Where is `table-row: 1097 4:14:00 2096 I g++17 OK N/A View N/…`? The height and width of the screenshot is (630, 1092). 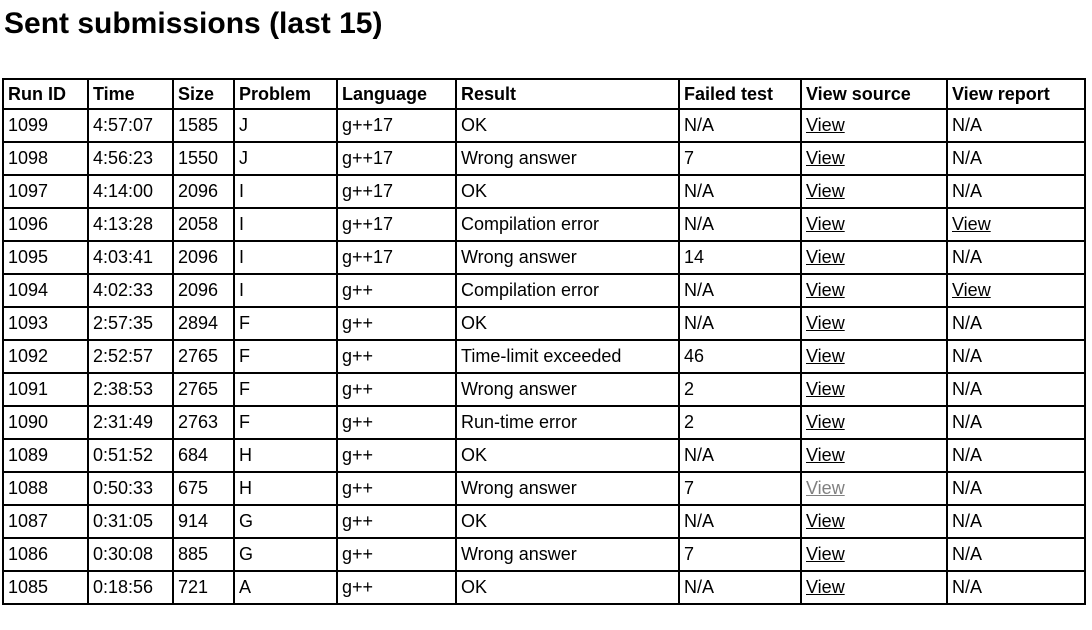
table-row: 1097 4:14:00 2096 I g++17 OK N/A View N/… is located at coordinates (544, 191).